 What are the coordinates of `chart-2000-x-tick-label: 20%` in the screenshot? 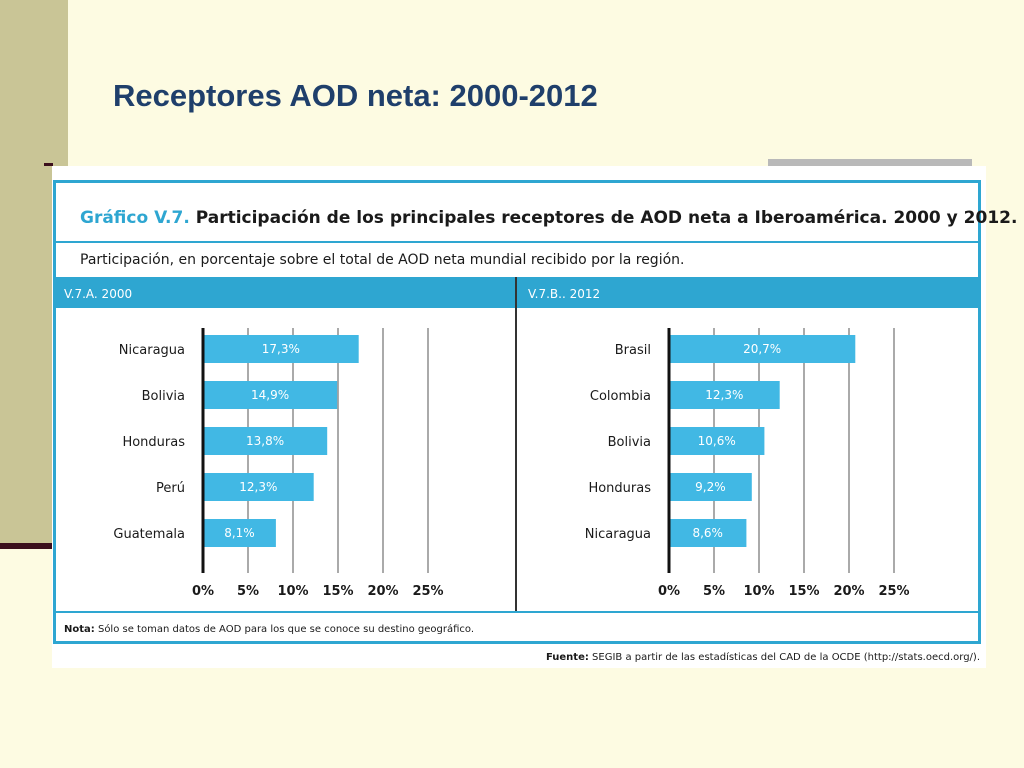 It's located at (382, 591).